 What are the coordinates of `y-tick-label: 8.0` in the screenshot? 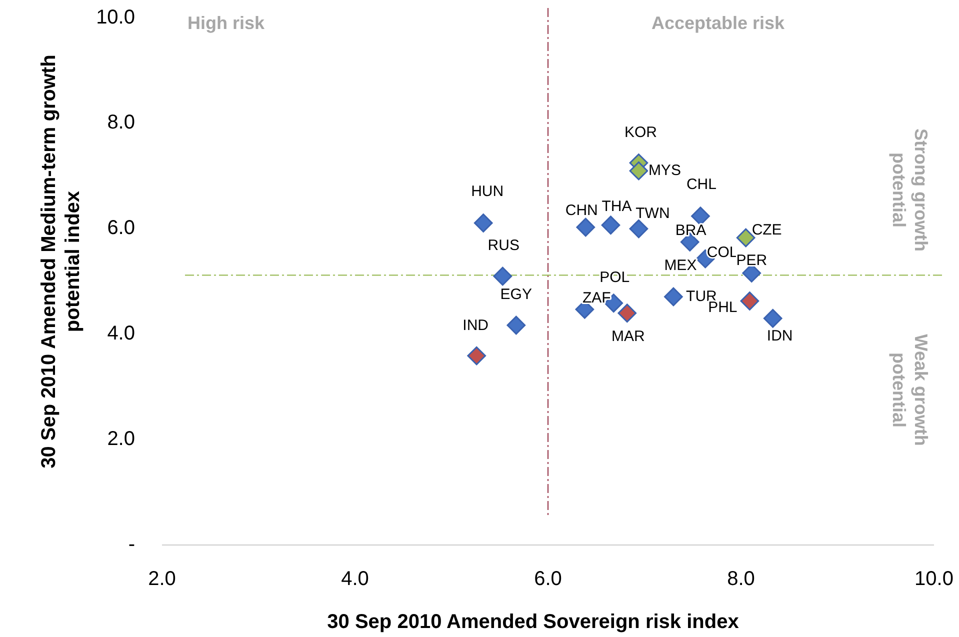 It's located at (121, 123).